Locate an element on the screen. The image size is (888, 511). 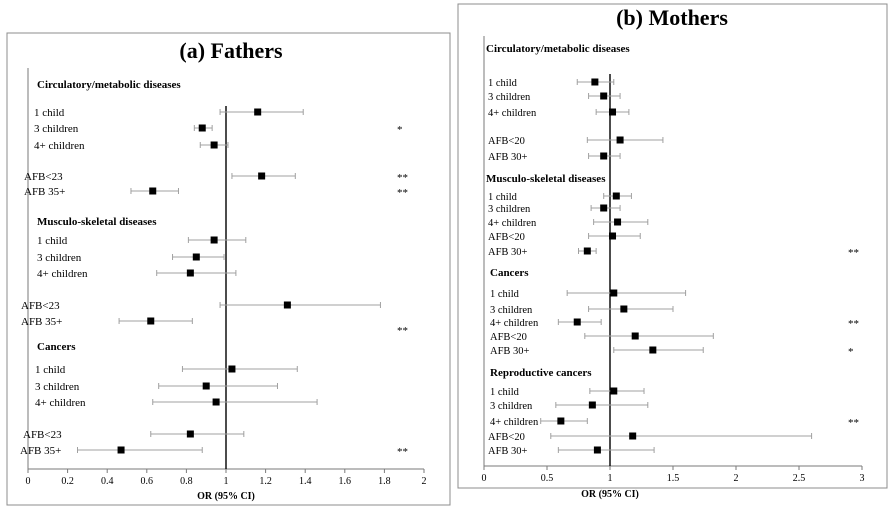
x-tick-label: 0 is located at coordinates (28, 481).